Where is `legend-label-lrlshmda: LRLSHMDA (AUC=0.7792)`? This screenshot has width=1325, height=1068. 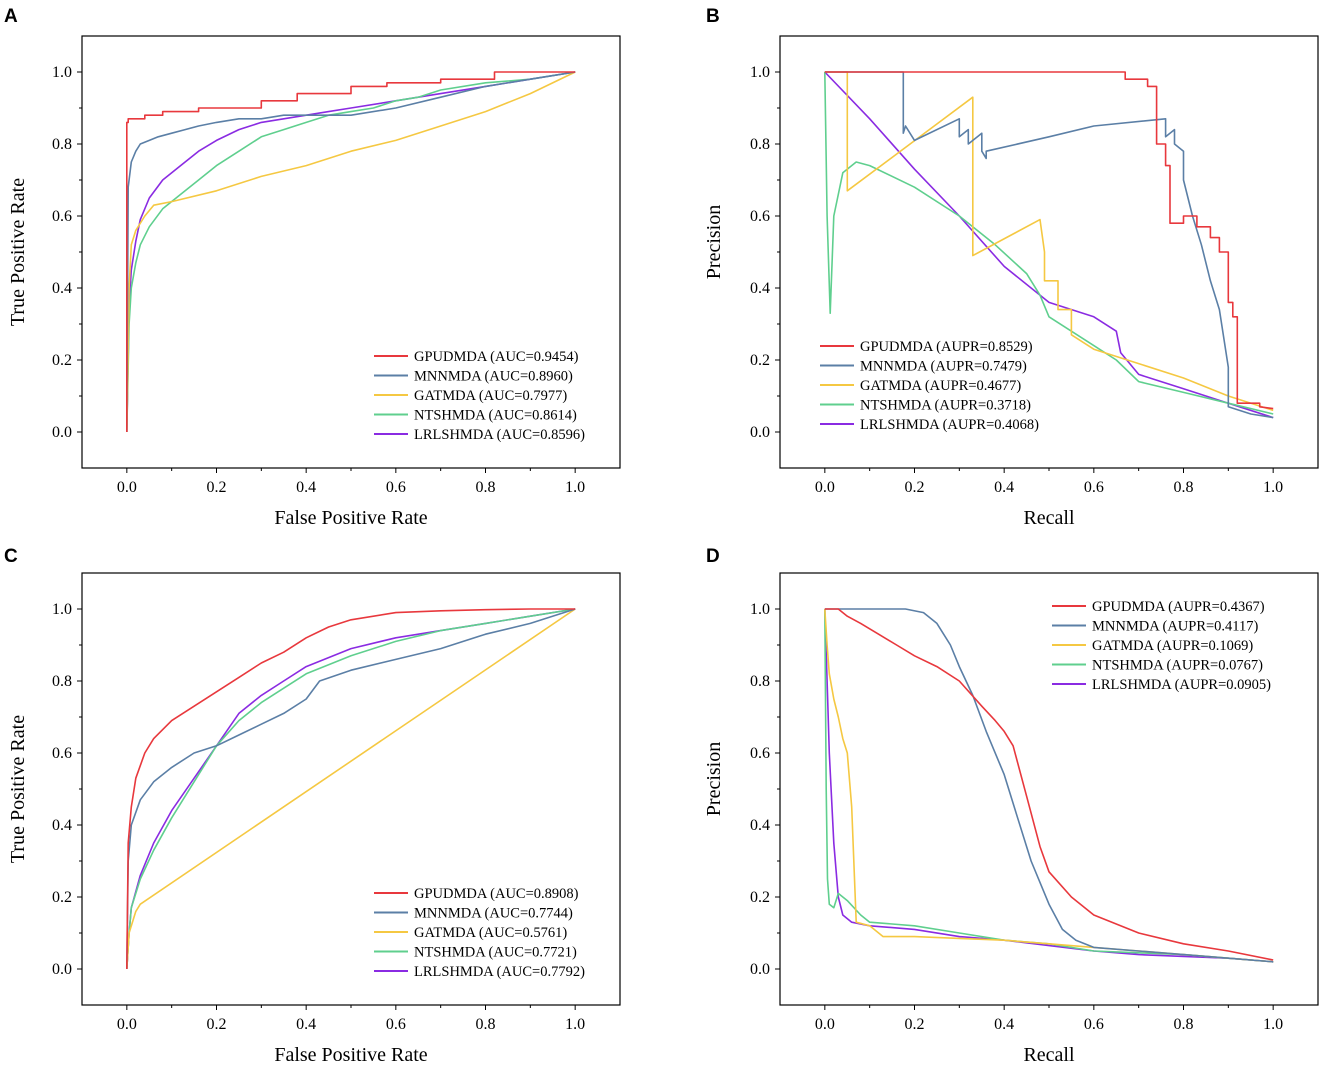
legend-label-lrlshmda: LRLSHMDA (AUC=0.7792) is located at coordinates (499, 972).